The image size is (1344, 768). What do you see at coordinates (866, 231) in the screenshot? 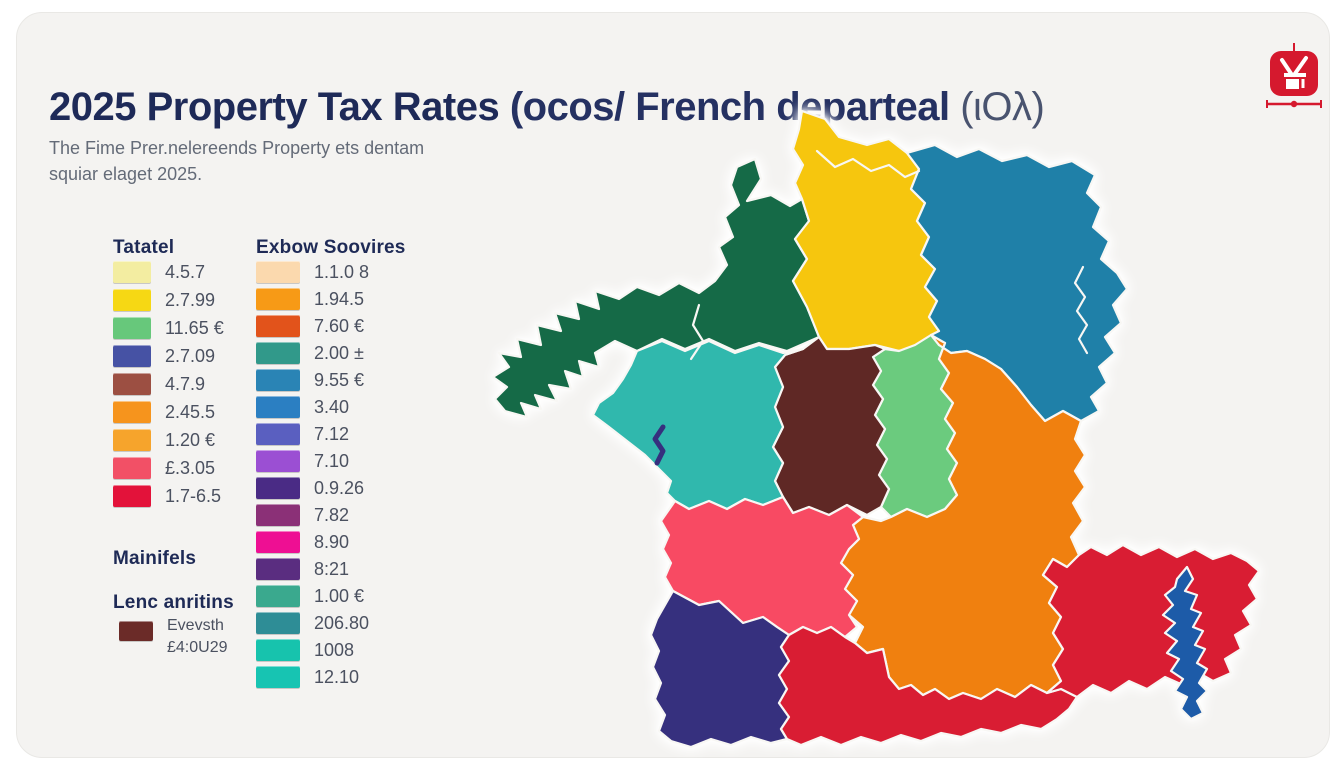
I see `map-region-north` at bounding box center [866, 231].